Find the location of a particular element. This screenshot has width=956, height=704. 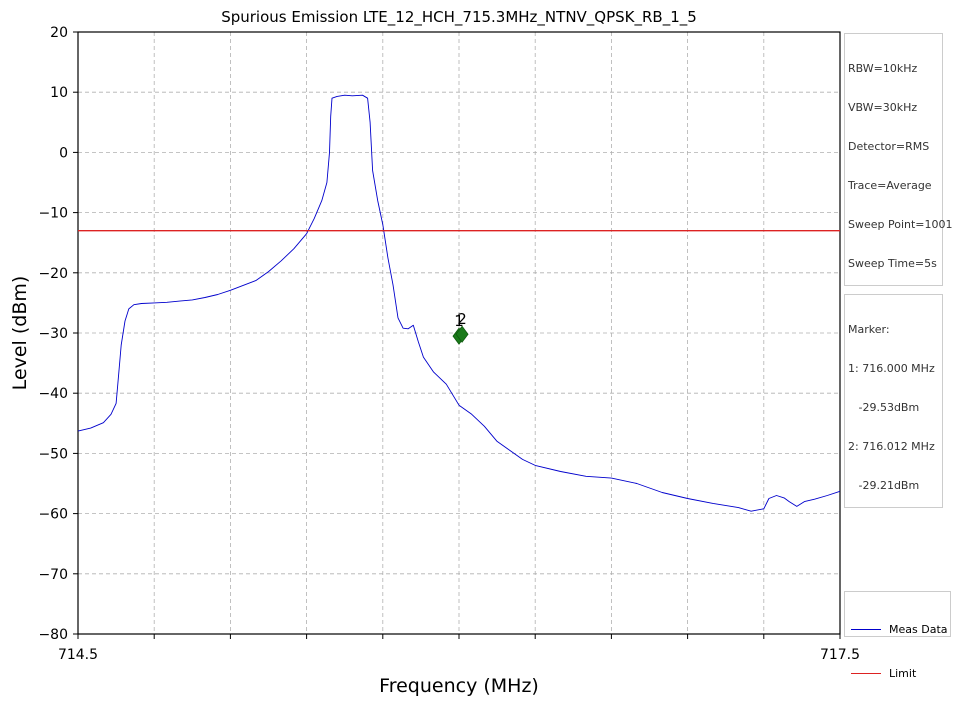

y-tick-label: 0 is located at coordinates (63, 153).